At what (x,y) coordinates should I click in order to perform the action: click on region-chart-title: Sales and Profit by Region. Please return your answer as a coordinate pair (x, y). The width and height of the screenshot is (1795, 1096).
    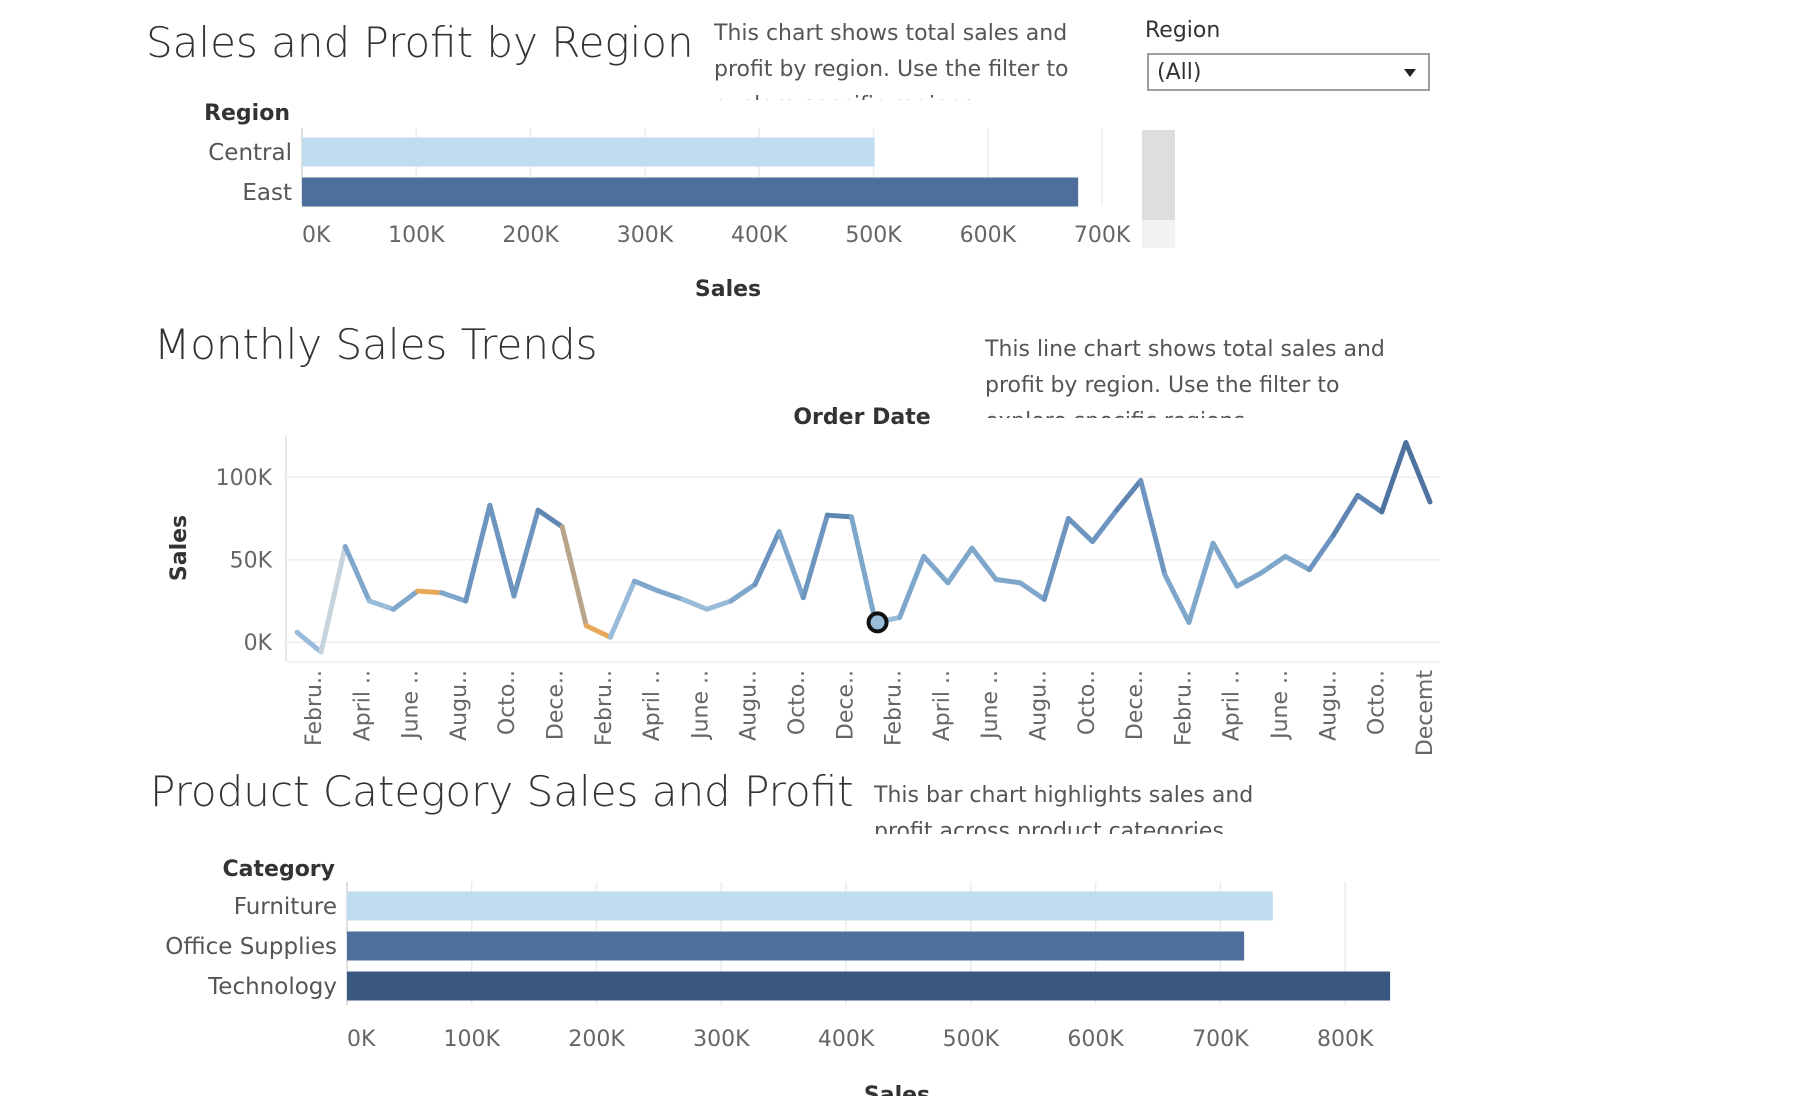
    Looking at the image, I should click on (420, 42).